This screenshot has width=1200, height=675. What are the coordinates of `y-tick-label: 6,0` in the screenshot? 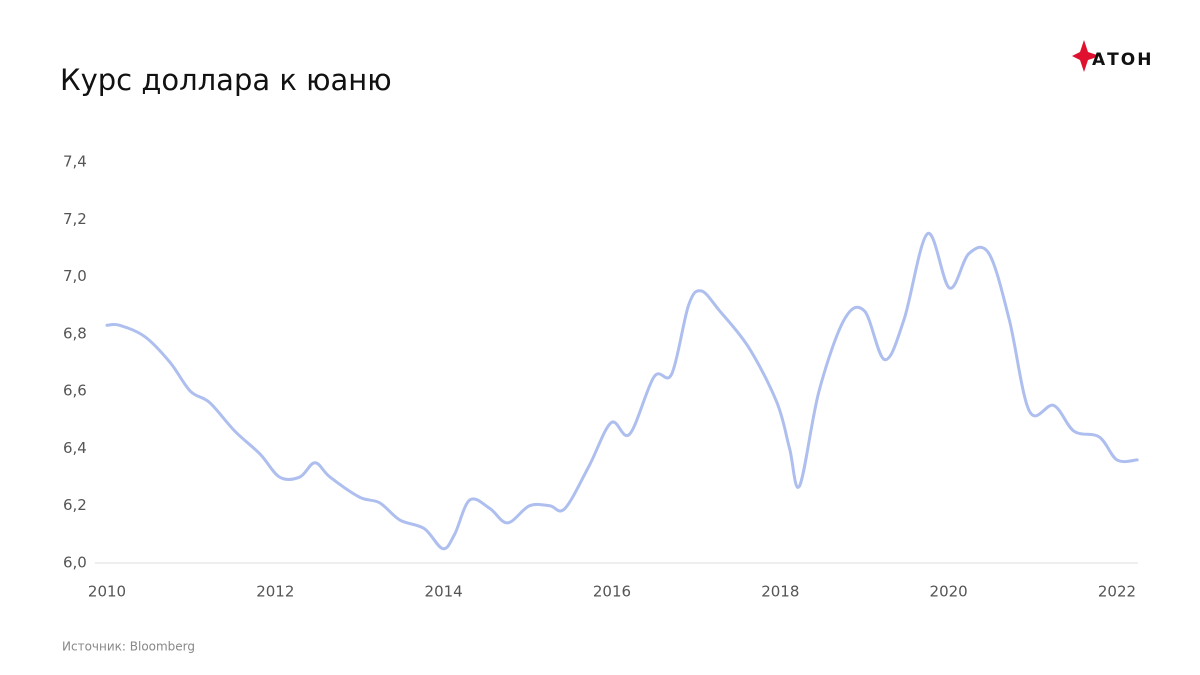 It's located at (75, 563).